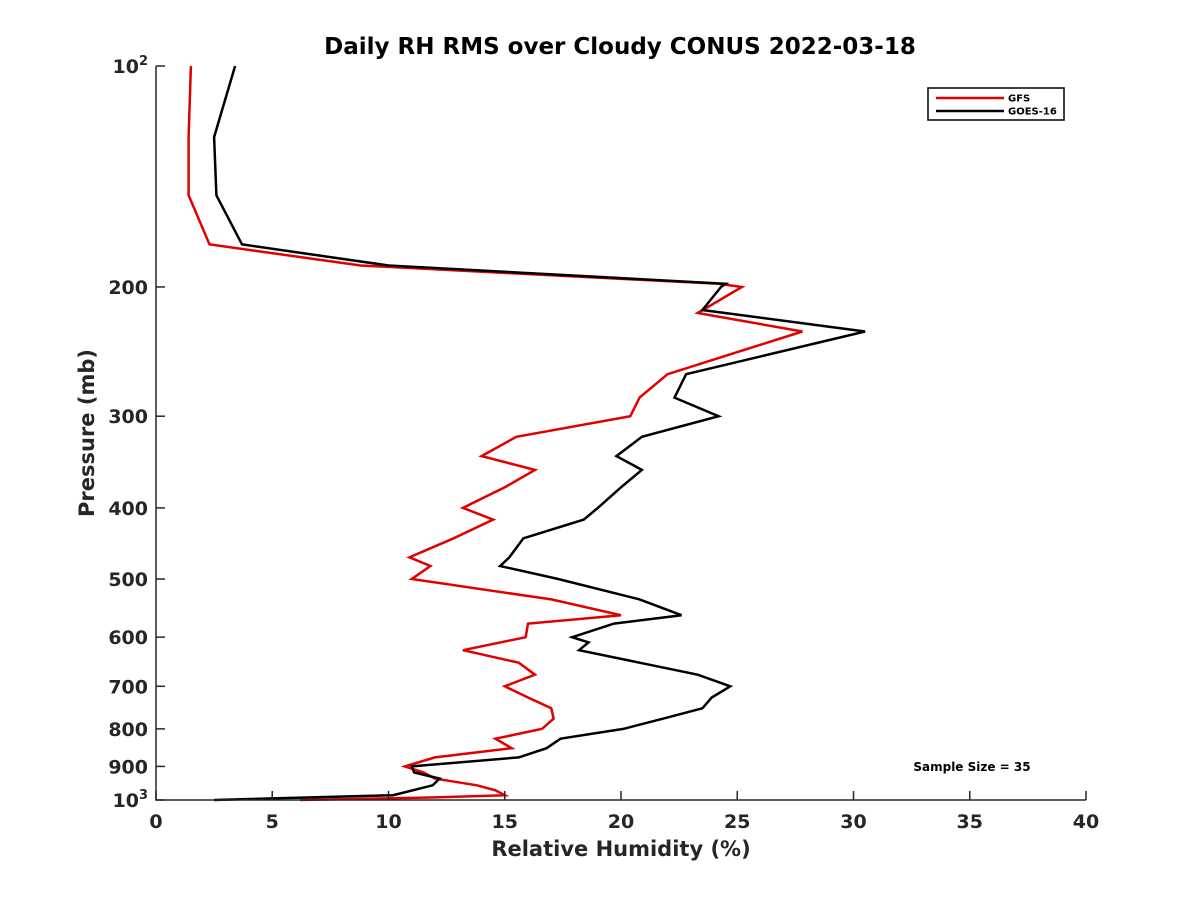 The width and height of the screenshot is (1200, 900). I want to click on x-tick-label: 5, so click(272, 822).